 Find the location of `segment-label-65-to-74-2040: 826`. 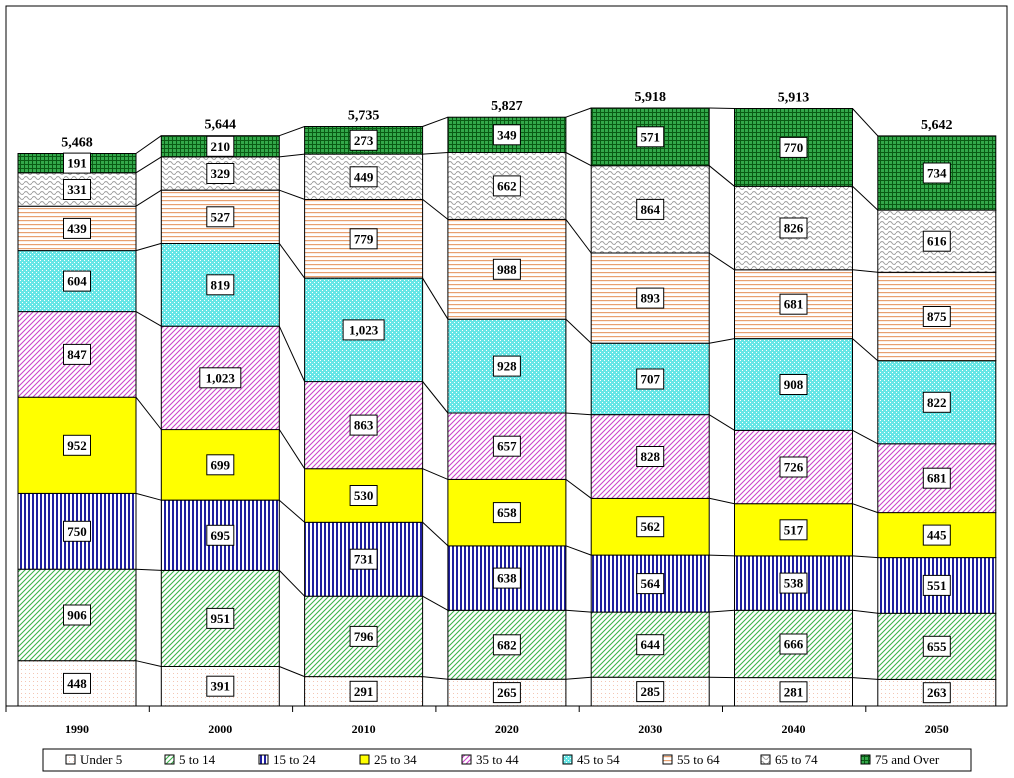

segment-label-65-to-74-2040: 826 is located at coordinates (794, 228).